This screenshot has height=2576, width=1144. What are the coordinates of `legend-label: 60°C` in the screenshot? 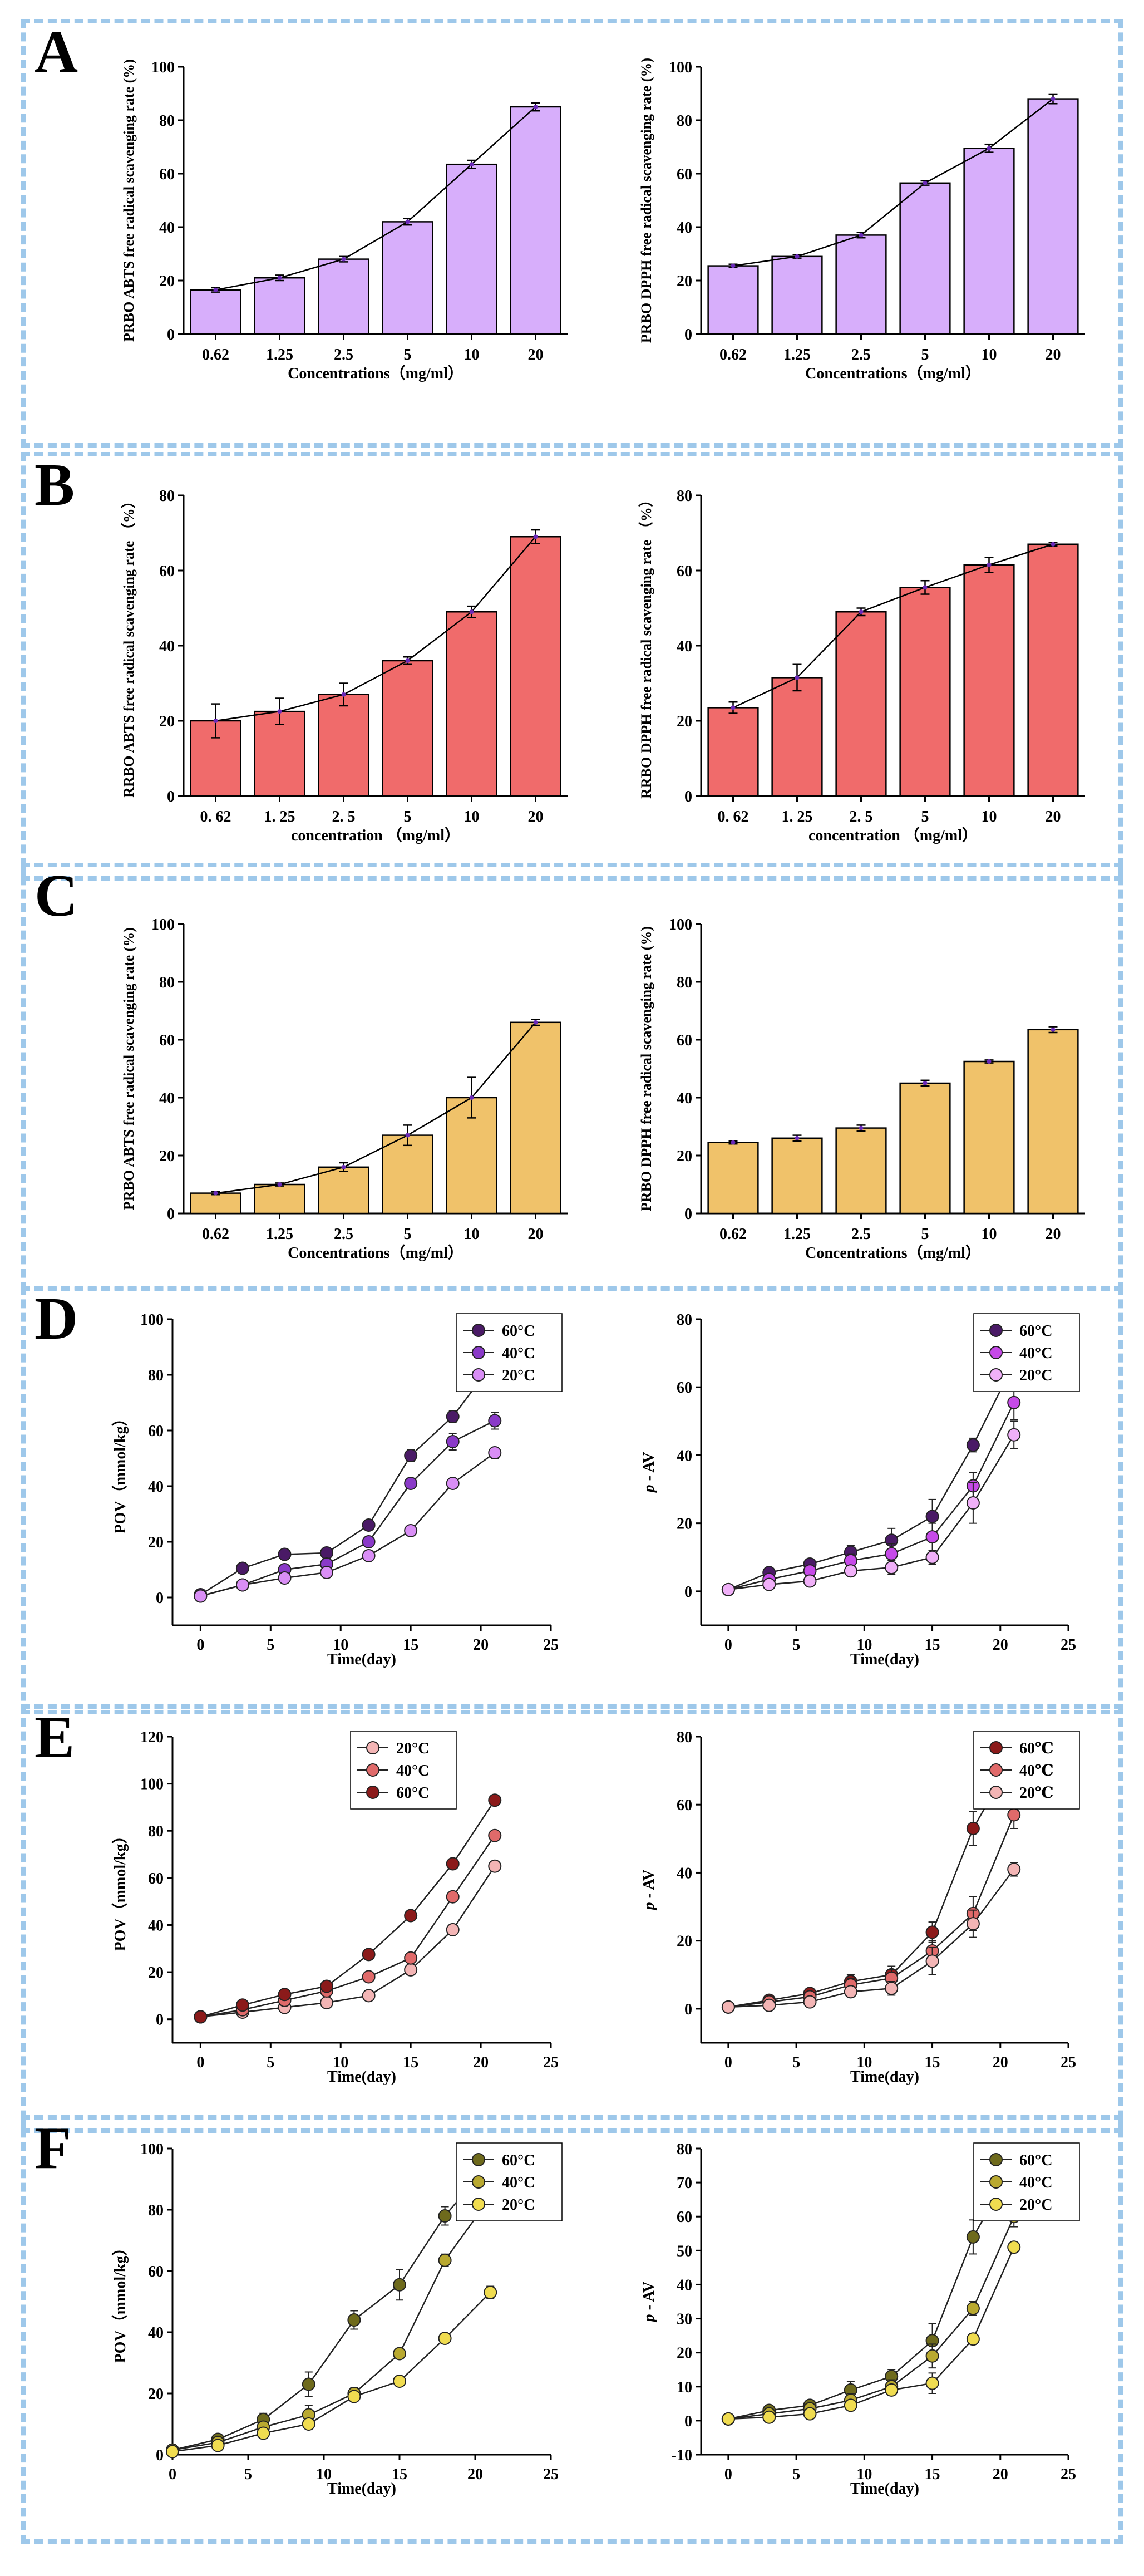 It's located at (413, 1793).